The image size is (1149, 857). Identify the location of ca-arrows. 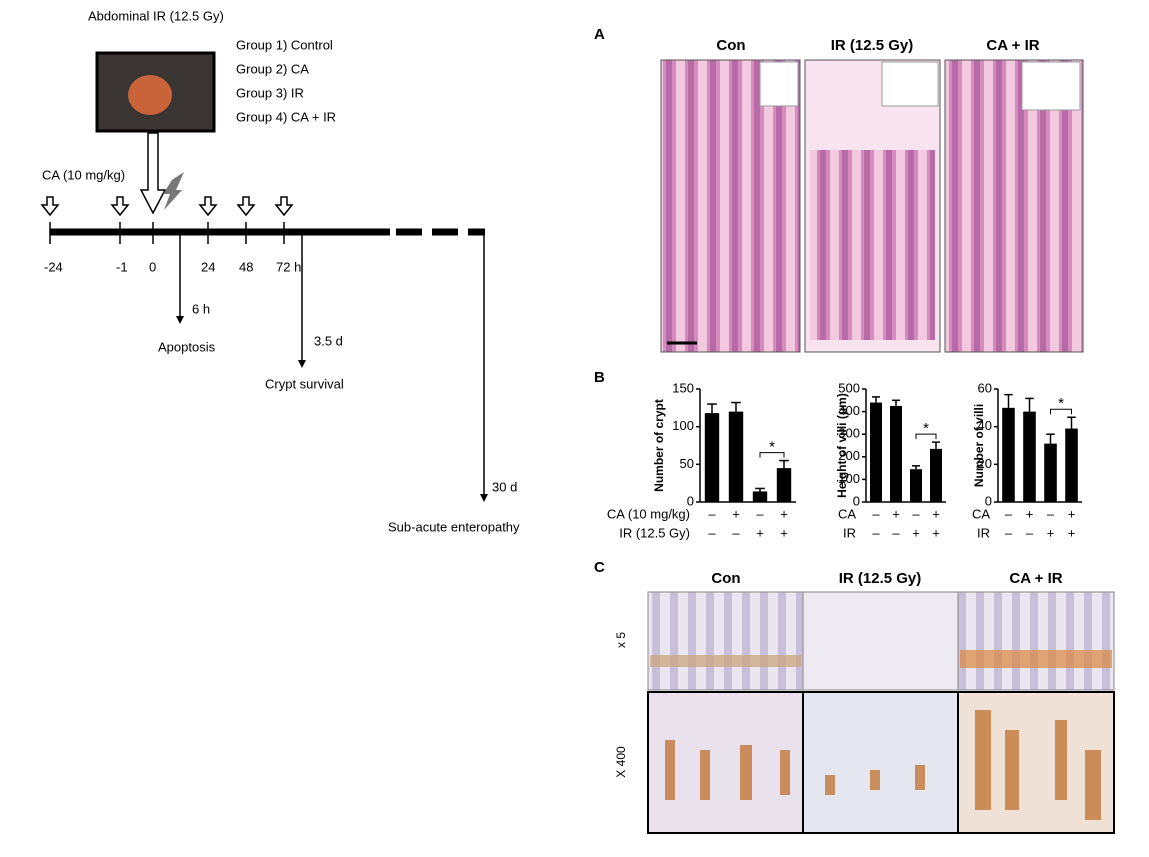
(167, 206).